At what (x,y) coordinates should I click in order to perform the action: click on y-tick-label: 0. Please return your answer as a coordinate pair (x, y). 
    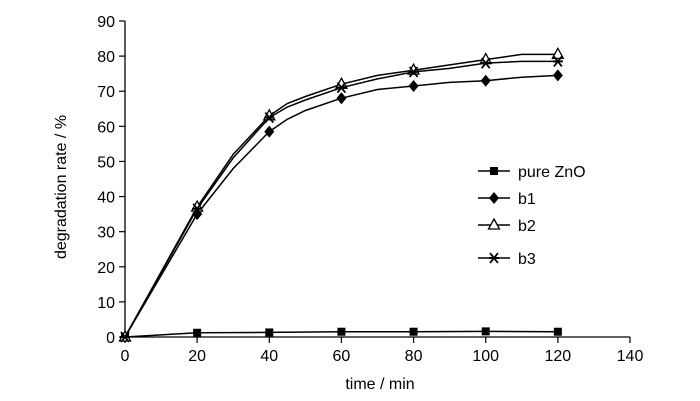
    Looking at the image, I should click on (110, 338).